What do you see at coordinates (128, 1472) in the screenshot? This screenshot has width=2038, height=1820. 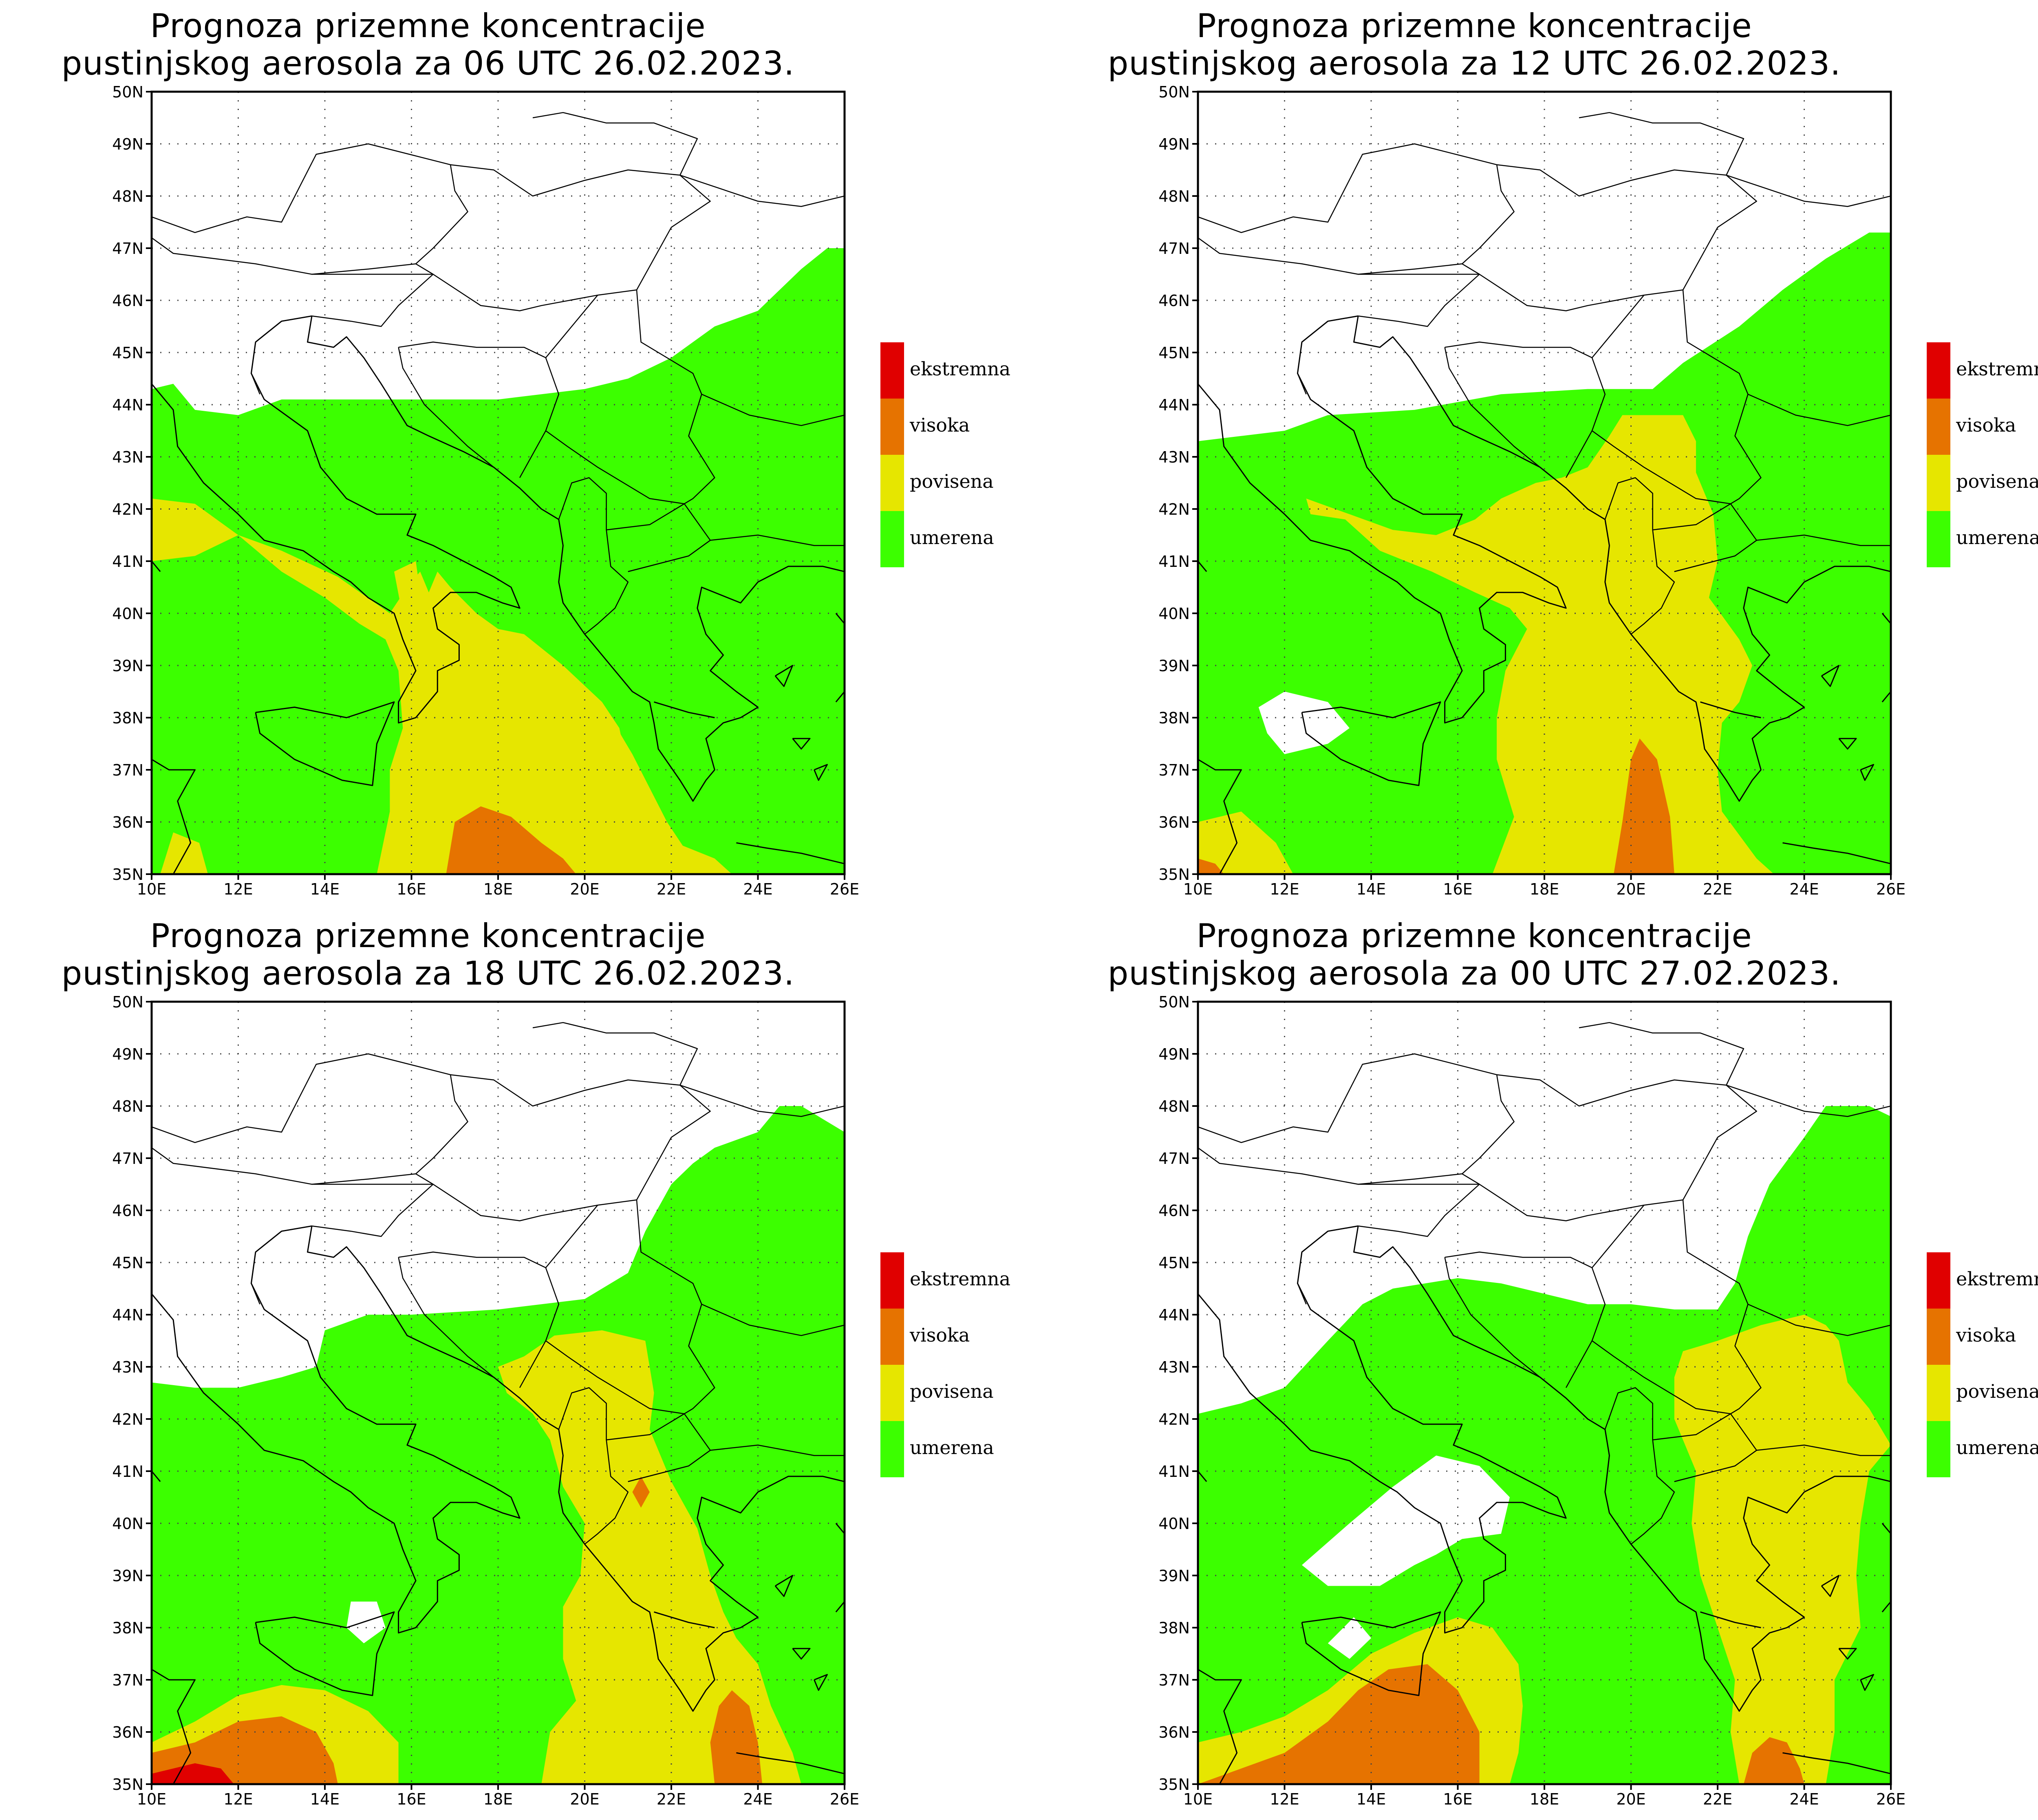 I see `lat-tick-label: 41N` at bounding box center [128, 1472].